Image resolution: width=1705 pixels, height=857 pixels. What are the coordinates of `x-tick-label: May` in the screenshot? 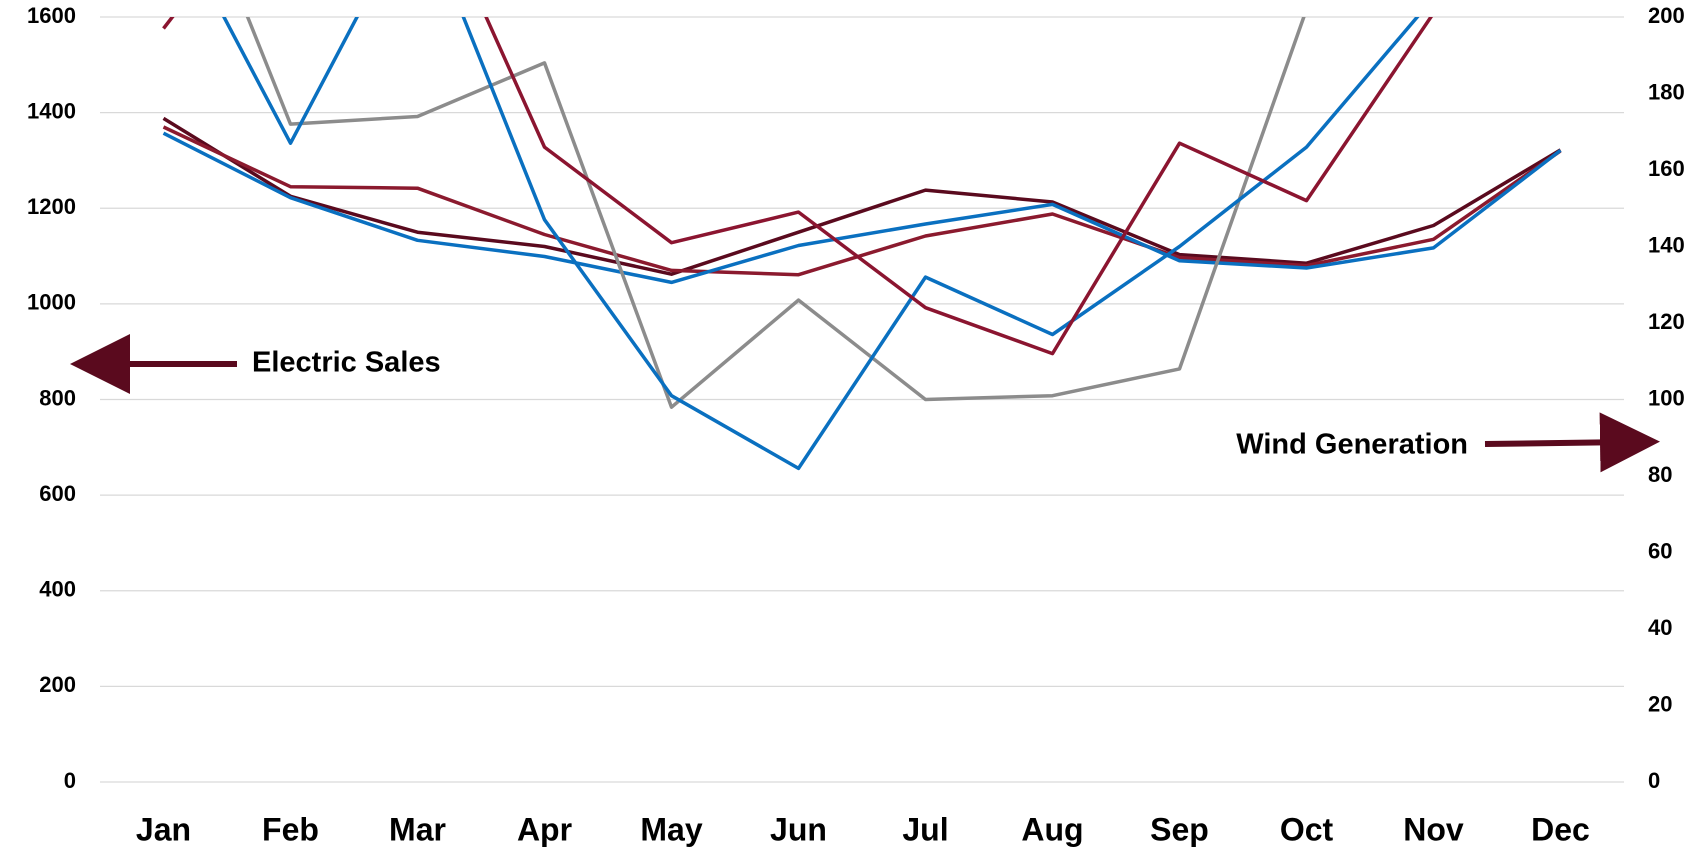 It's located at (671, 829).